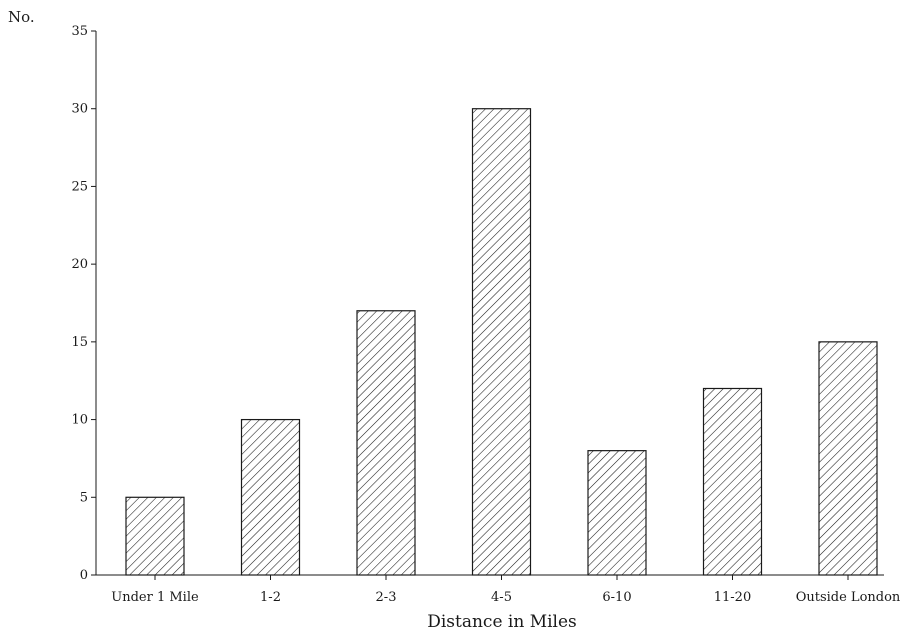 The image size is (904, 635). I want to click on x-tick-label: 1-2, so click(270, 597).